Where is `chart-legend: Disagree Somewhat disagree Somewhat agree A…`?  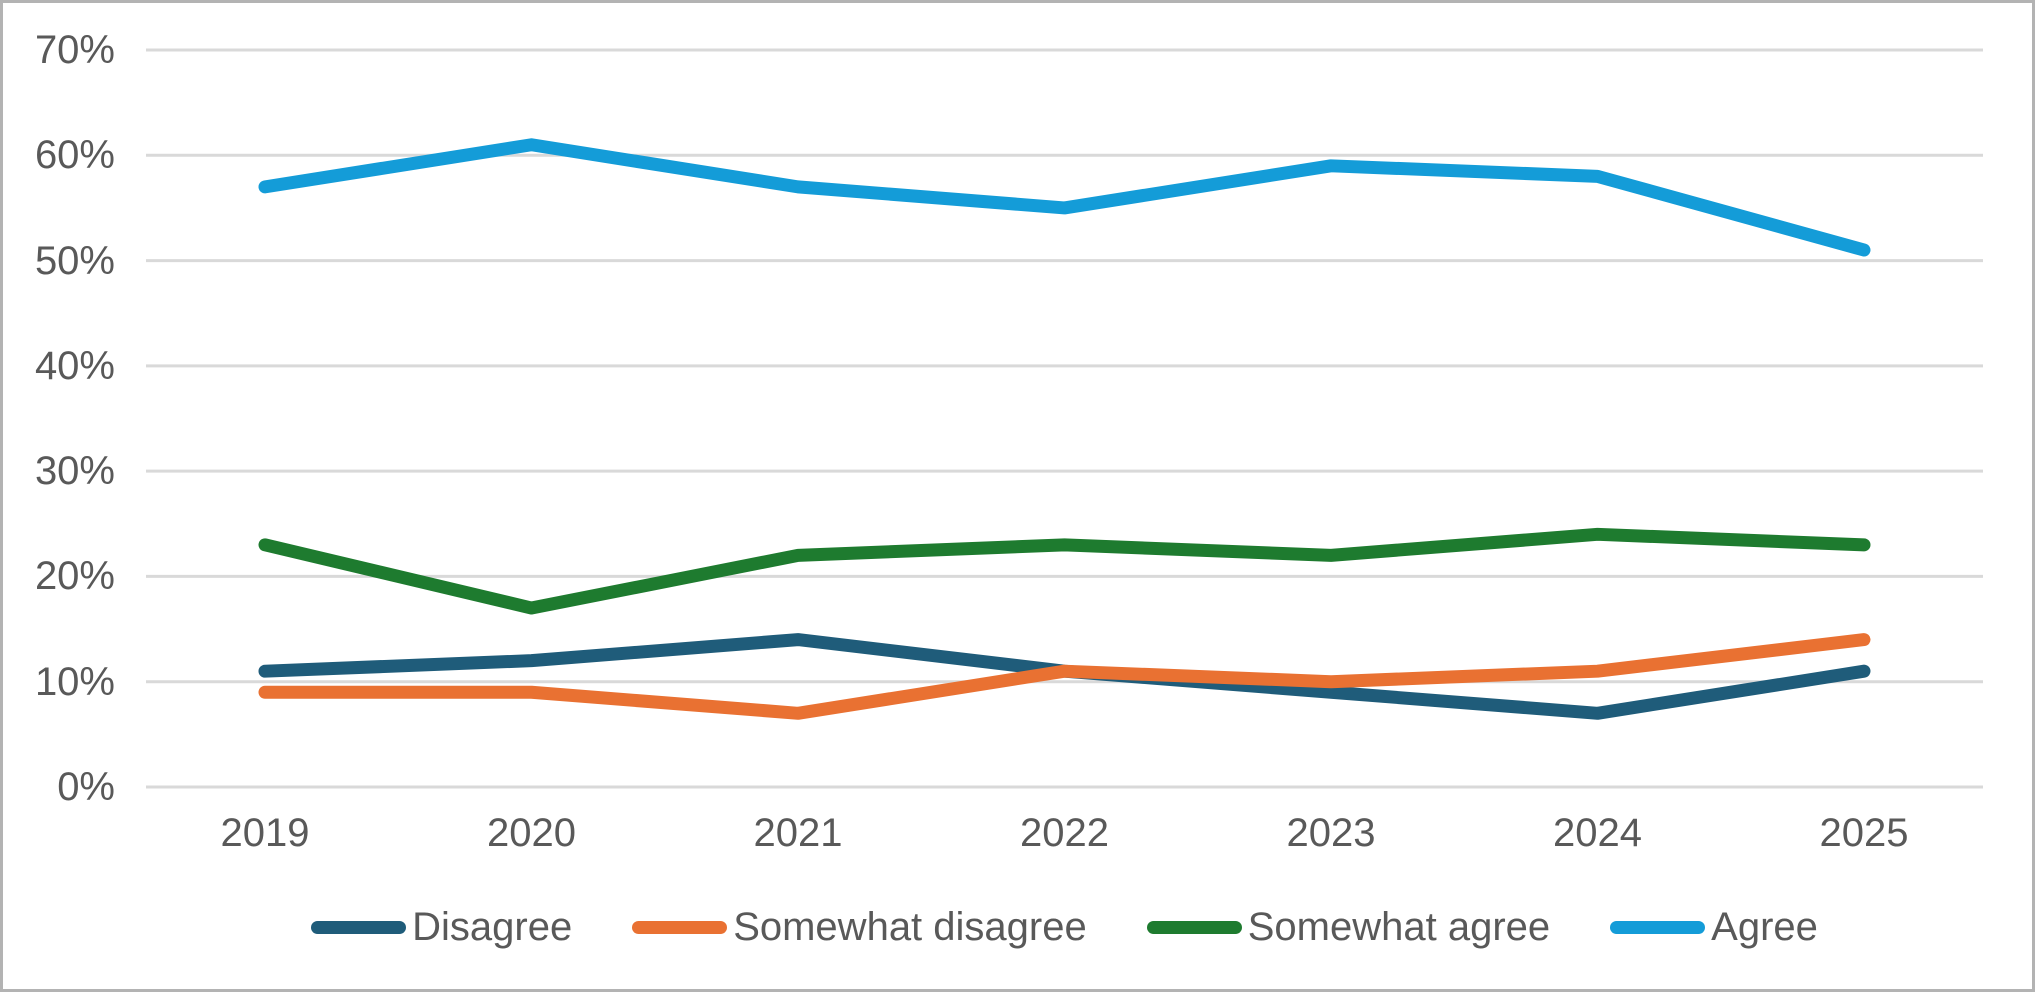 chart-legend: Disagree Somewhat disagree Somewhat agree A… is located at coordinates (1064, 927).